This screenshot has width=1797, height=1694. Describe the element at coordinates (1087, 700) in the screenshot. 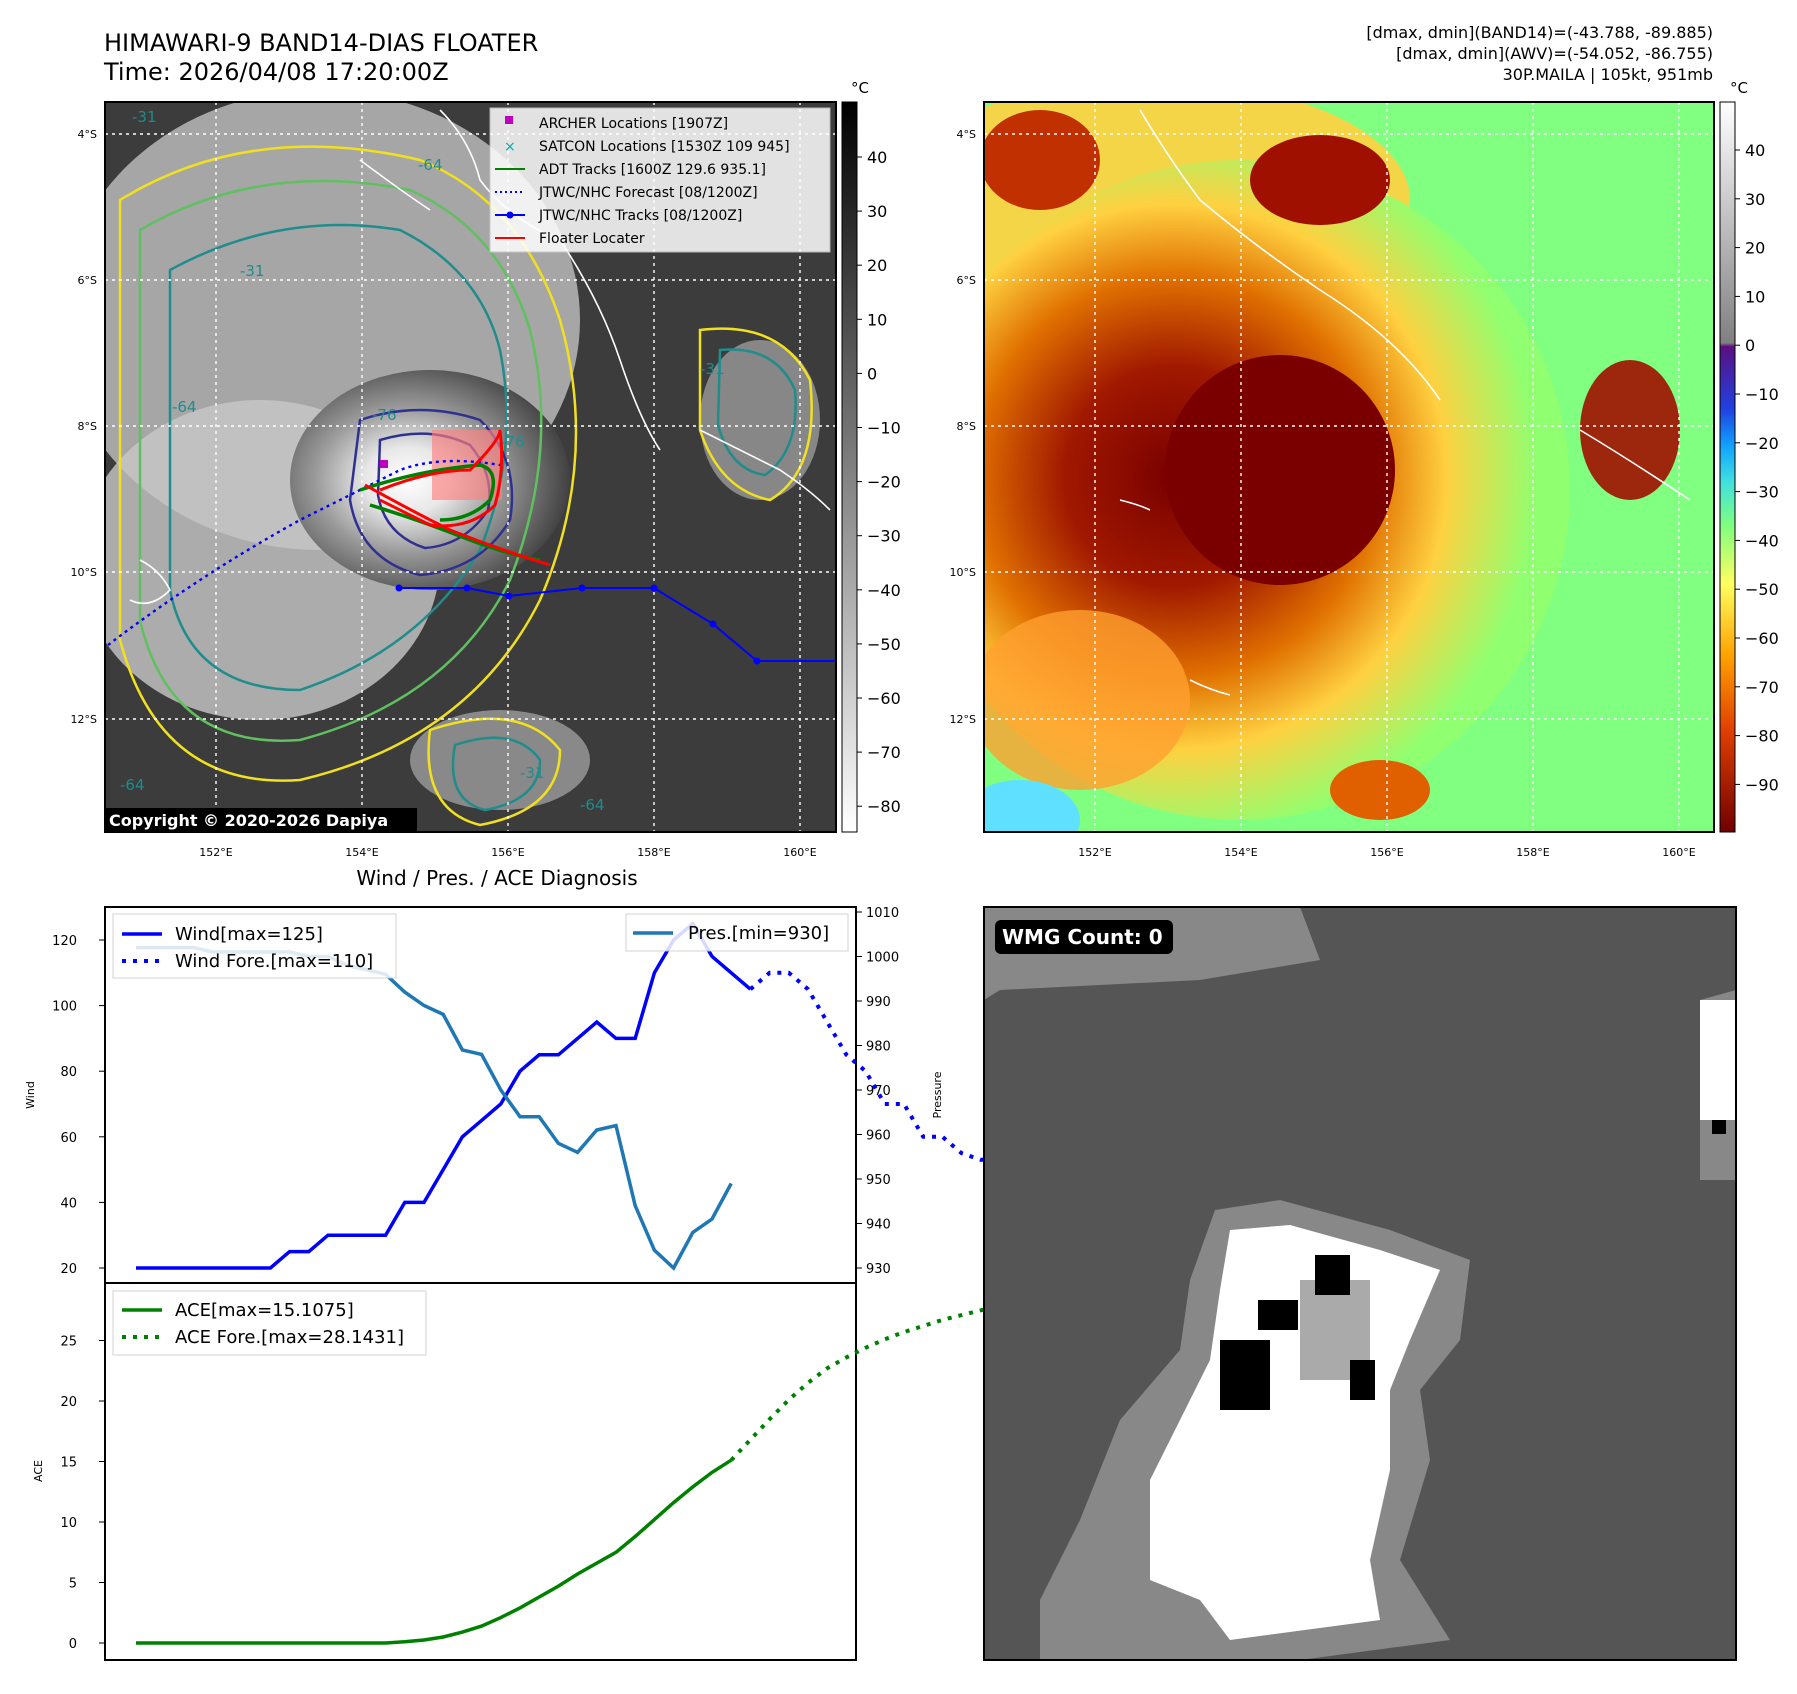

I see `awv-band-south` at that location.